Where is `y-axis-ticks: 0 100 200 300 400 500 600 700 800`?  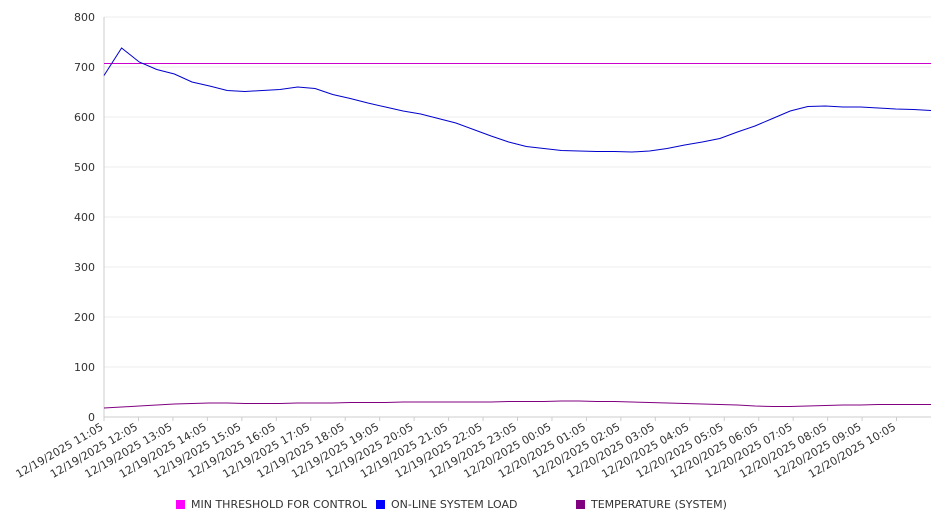 y-axis-ticks: 0 100 200 300 400 500 600 700 800 is located at coordinates (84, 217).